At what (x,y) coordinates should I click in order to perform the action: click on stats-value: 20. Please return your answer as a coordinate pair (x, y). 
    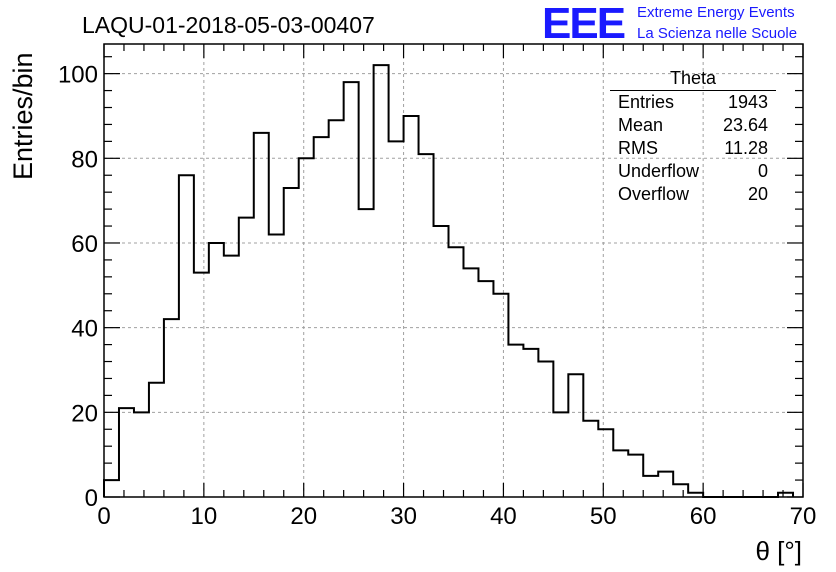
    Looking at the image, I should click on (757, 194).